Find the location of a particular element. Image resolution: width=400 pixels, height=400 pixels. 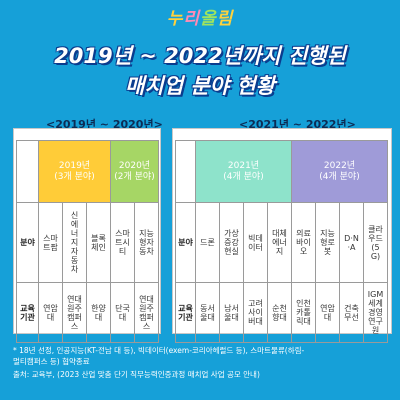

header-2022: 2022년 (4개 분야) is located at coordinates (339, 171).